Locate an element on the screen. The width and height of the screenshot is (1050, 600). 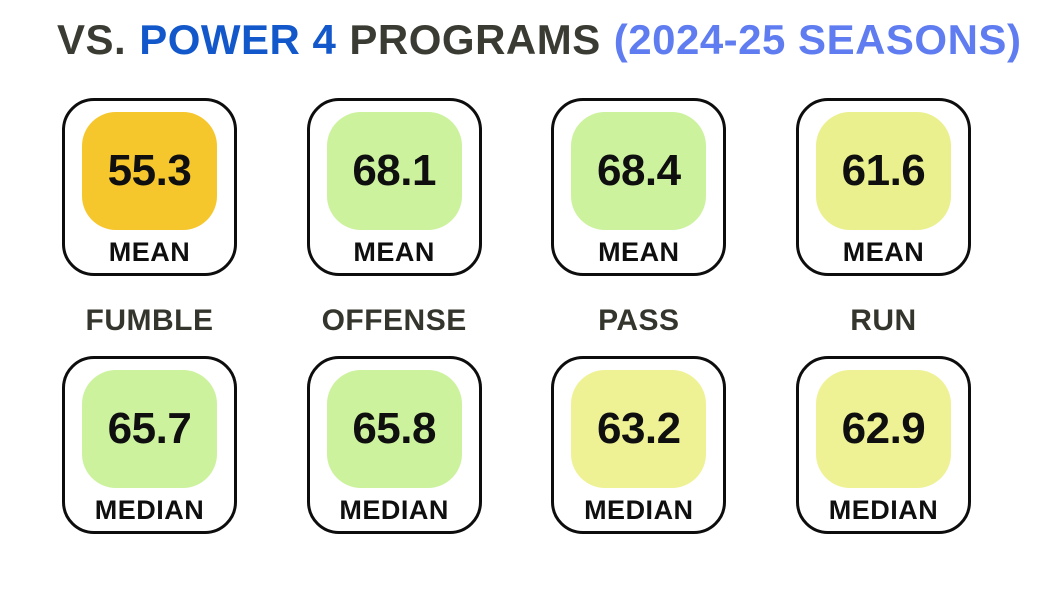
stat-column-run: 61.6 MEAN RUN 62.9 MEDIAN is located at coordinates (883, 316).